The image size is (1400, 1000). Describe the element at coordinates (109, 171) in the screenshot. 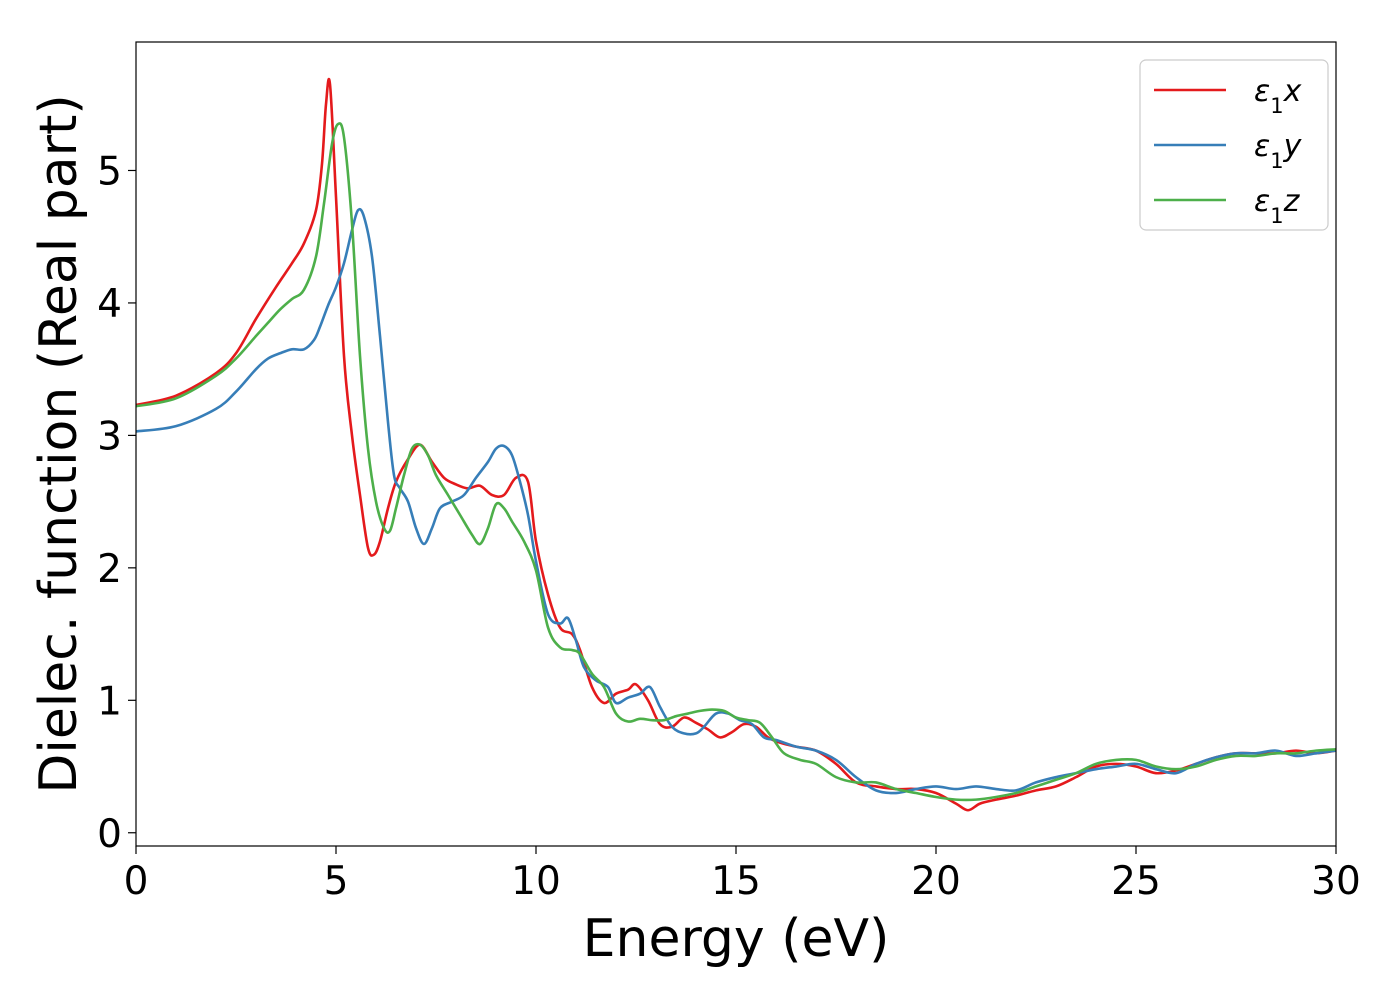

I see `y-tick-label: 5` at that location.